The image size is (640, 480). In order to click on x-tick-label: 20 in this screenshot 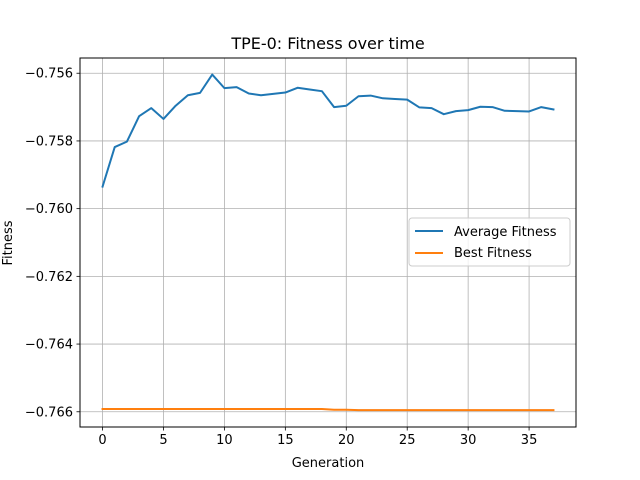, I will do `click(346, 440)`.